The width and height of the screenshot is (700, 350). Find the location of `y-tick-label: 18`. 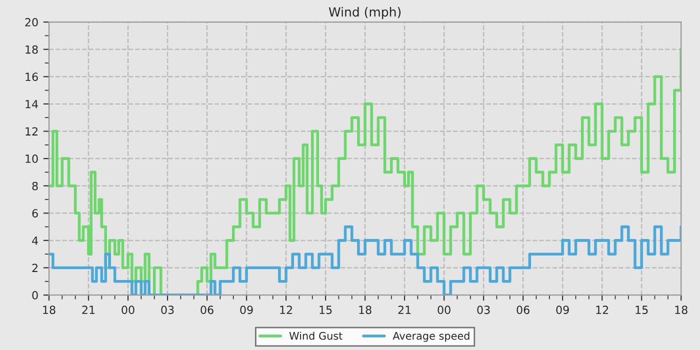

y-tick-label: 18 is located at coordinates (32, 49).